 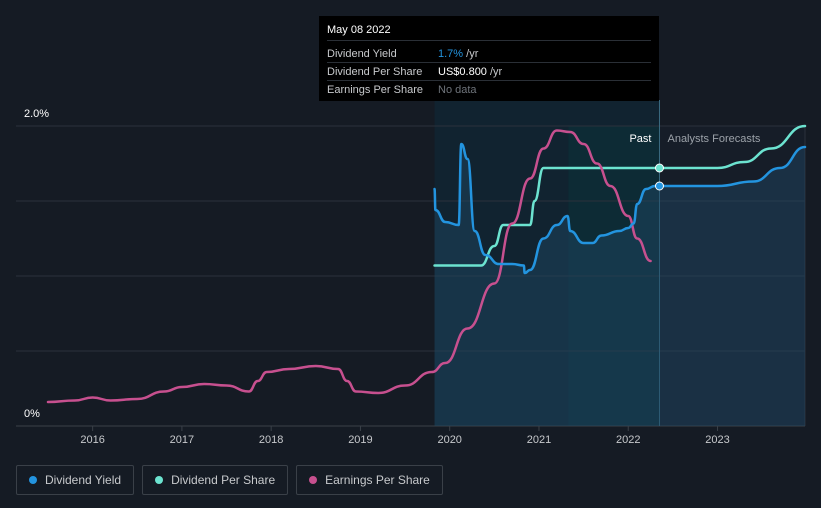 I want to click on tooltip-label: Earnings Per Share, so click(x=375, y=89).